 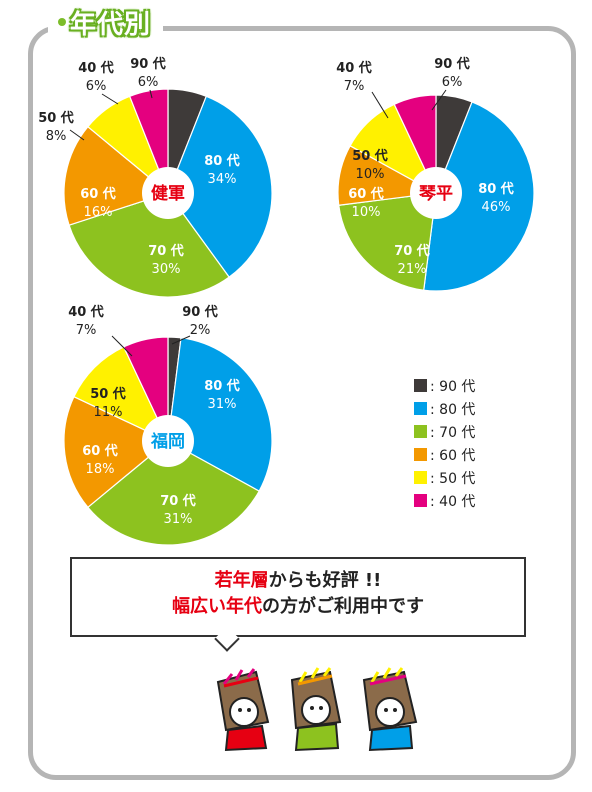 I want to click on legend-item: : 70 代, so click(x=444, y=431).